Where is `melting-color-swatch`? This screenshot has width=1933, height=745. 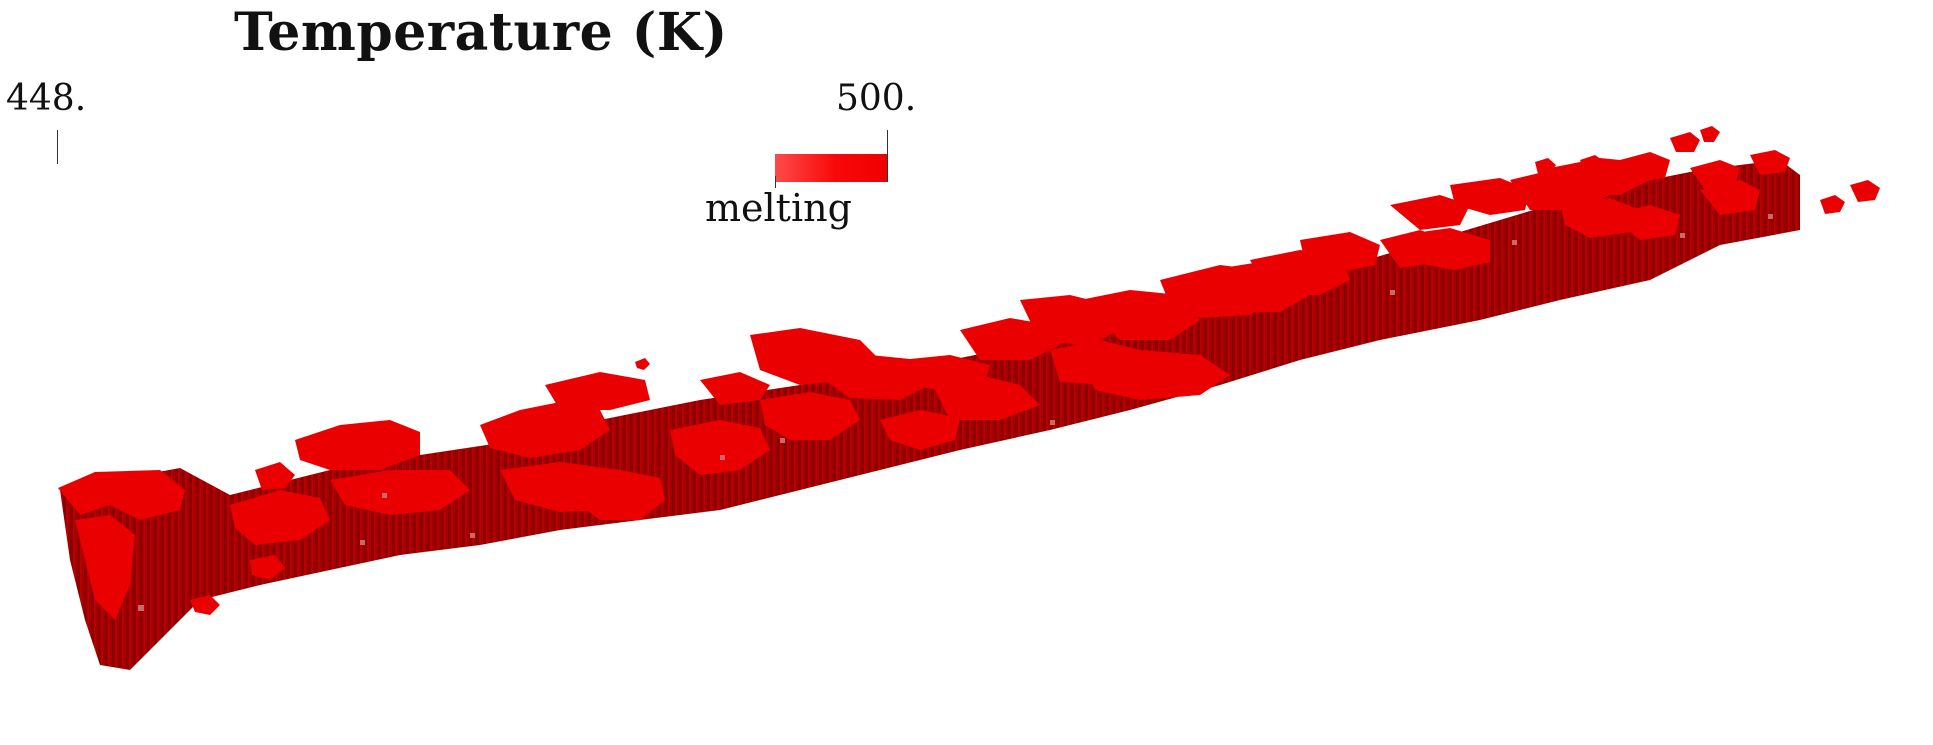 melting-color-swatch is located at coordinates (831, 168).